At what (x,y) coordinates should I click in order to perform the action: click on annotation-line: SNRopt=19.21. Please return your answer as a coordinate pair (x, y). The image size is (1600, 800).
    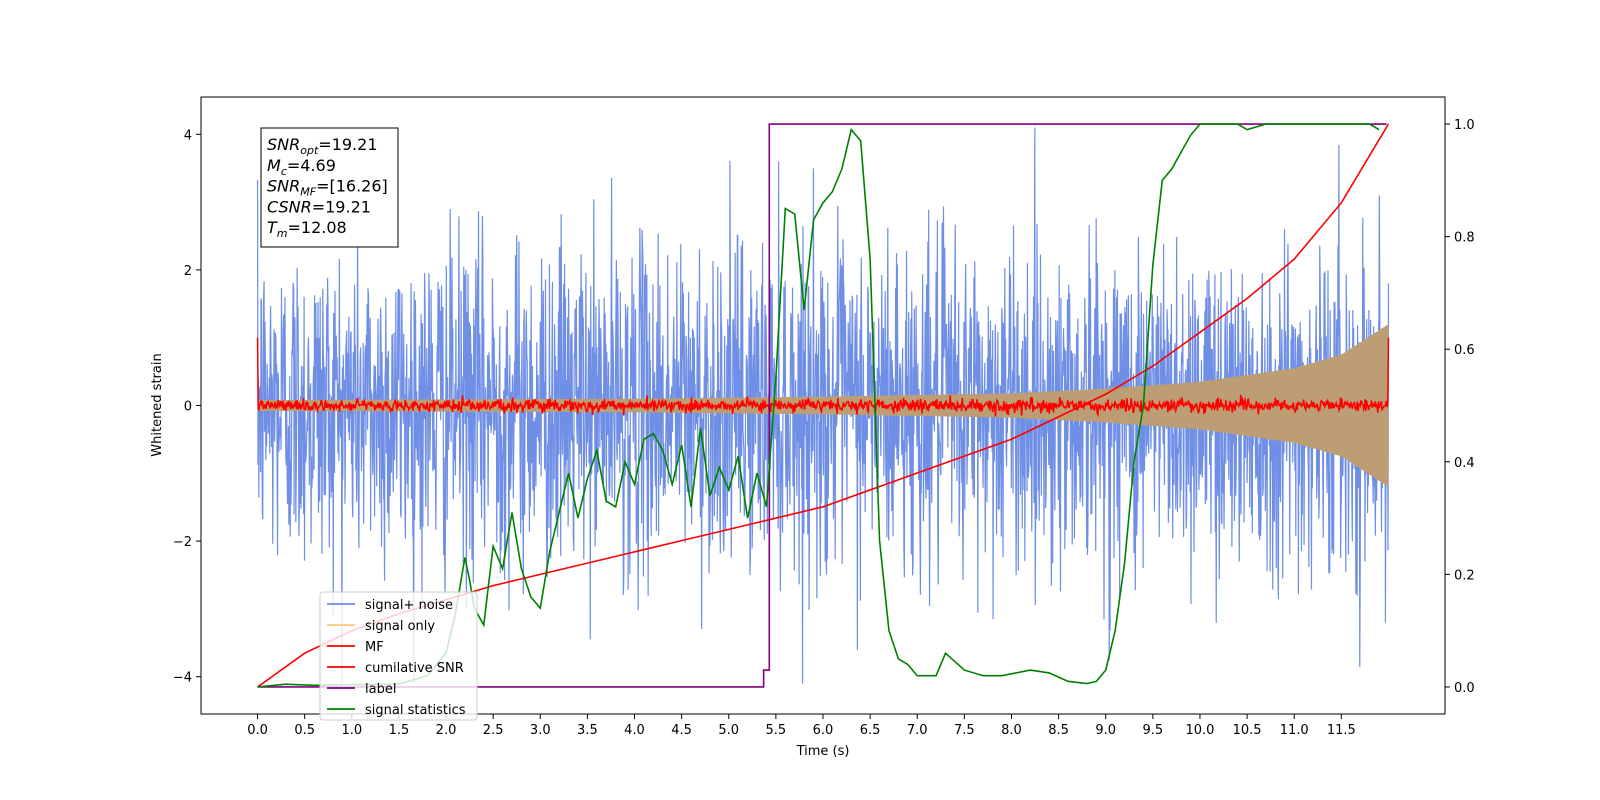
    Looking at the image, I should click on (322, 146).